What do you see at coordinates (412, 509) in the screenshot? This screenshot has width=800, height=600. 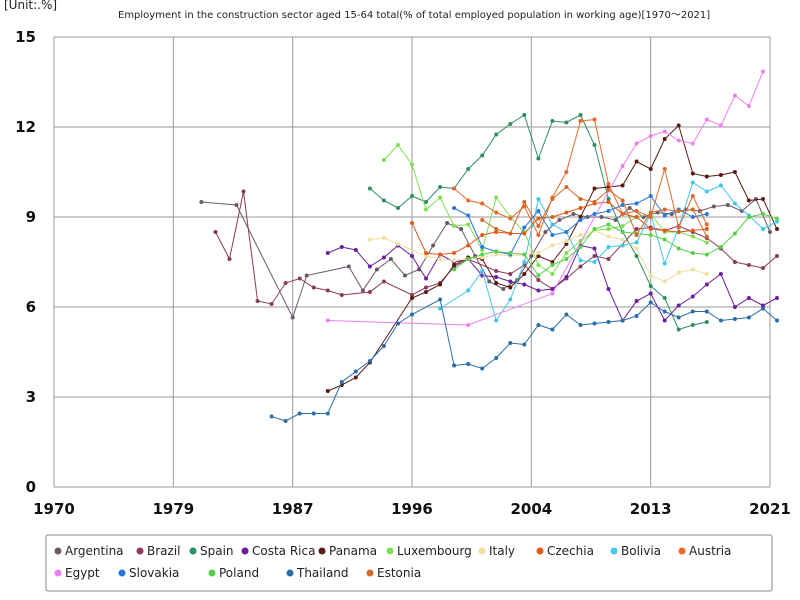 I see `x-axis-ticks: 1970 1979 1987 1996 2004 2013 2021` at bounding box center [412, 509].